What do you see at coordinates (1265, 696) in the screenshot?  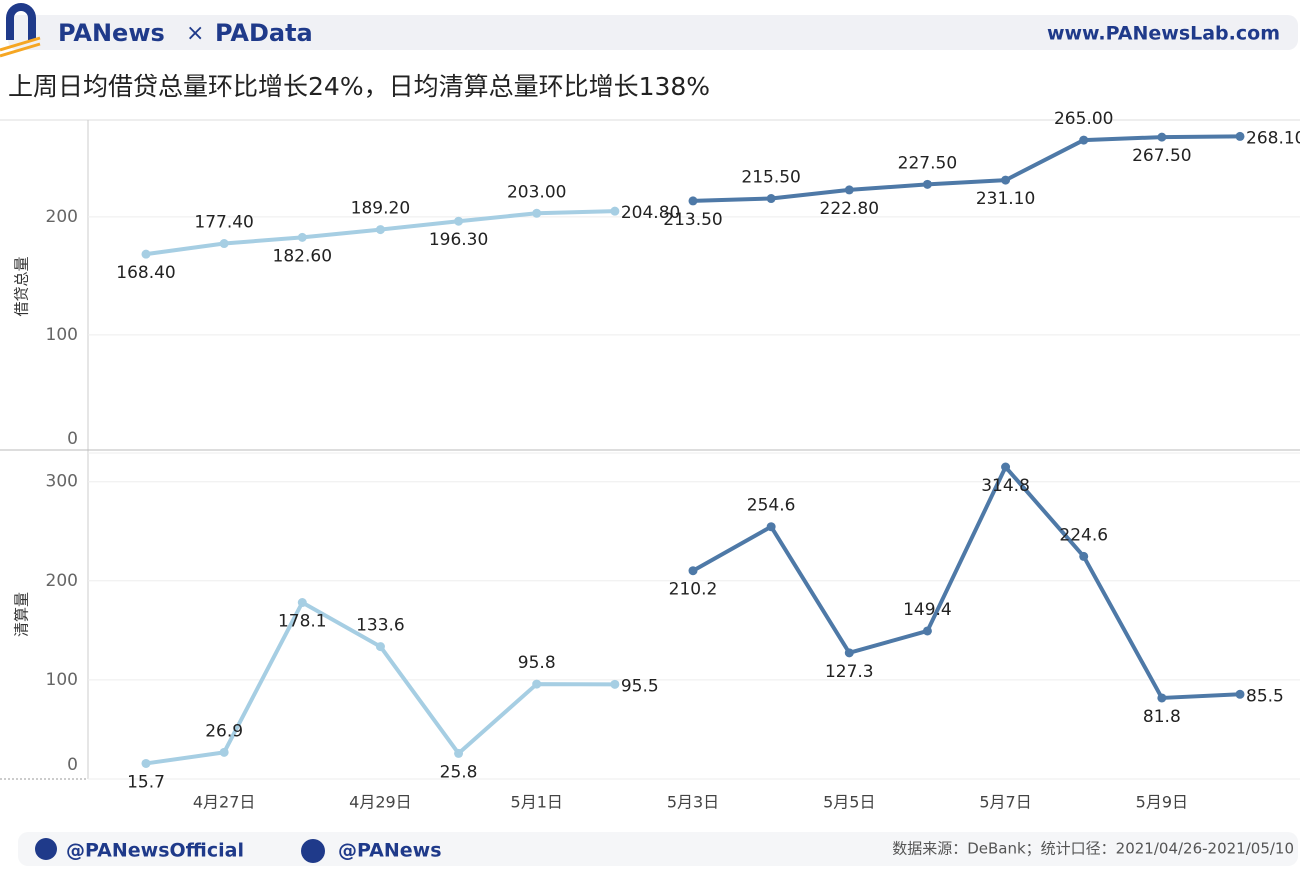 I see `data-label: 85.5` at bounding box center [1265, 696].